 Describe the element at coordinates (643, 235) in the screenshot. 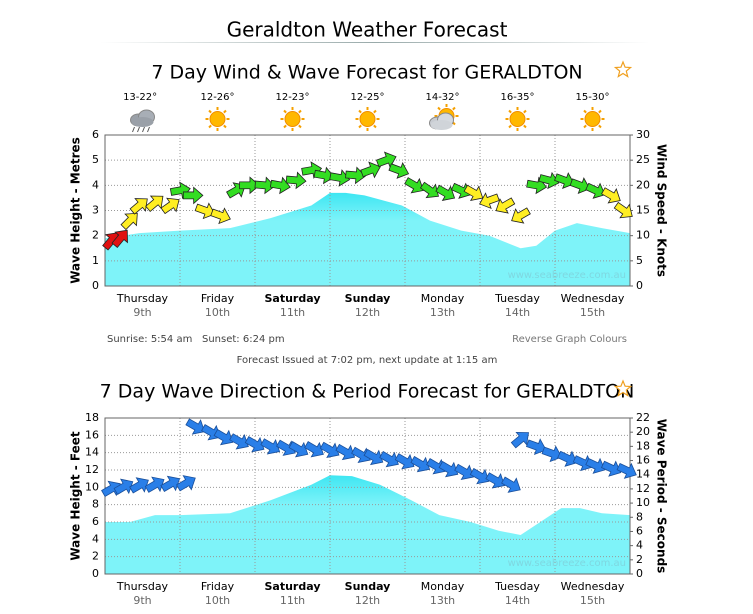

I see `y2-tick-label: 10` at that location.